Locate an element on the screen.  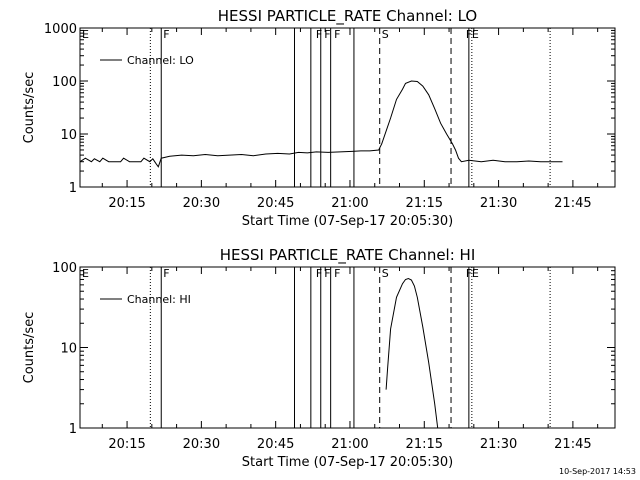
legend-entry: Channel: LO is located at coordinates (160, 60).